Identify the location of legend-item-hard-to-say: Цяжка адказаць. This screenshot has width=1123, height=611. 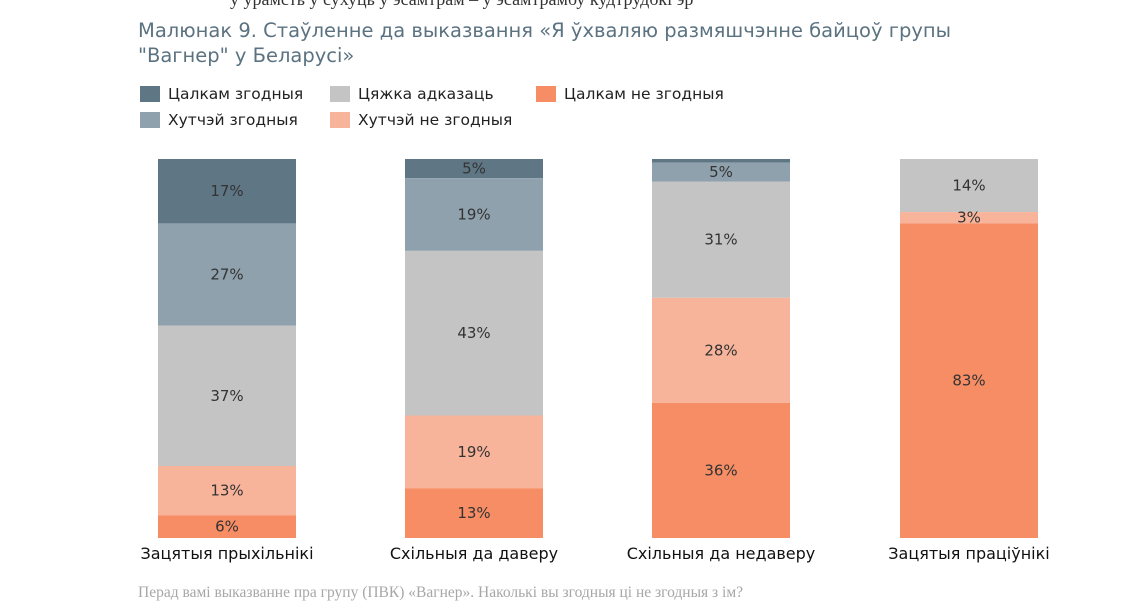
(412, 94).